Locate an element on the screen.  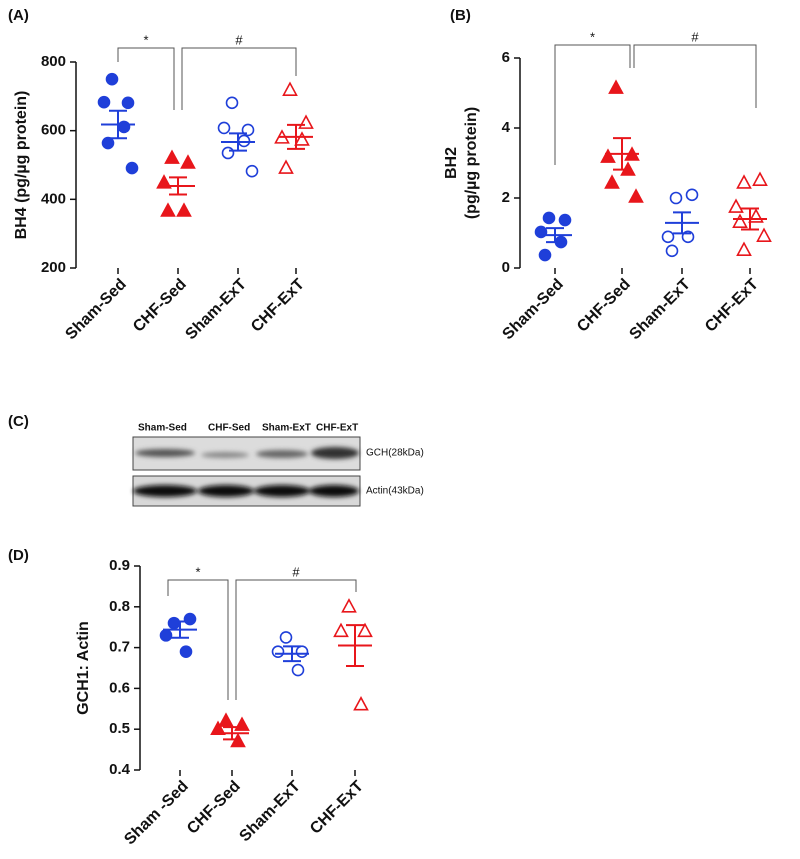
y-tick-label: 2 is located at coordinates (506, 197).